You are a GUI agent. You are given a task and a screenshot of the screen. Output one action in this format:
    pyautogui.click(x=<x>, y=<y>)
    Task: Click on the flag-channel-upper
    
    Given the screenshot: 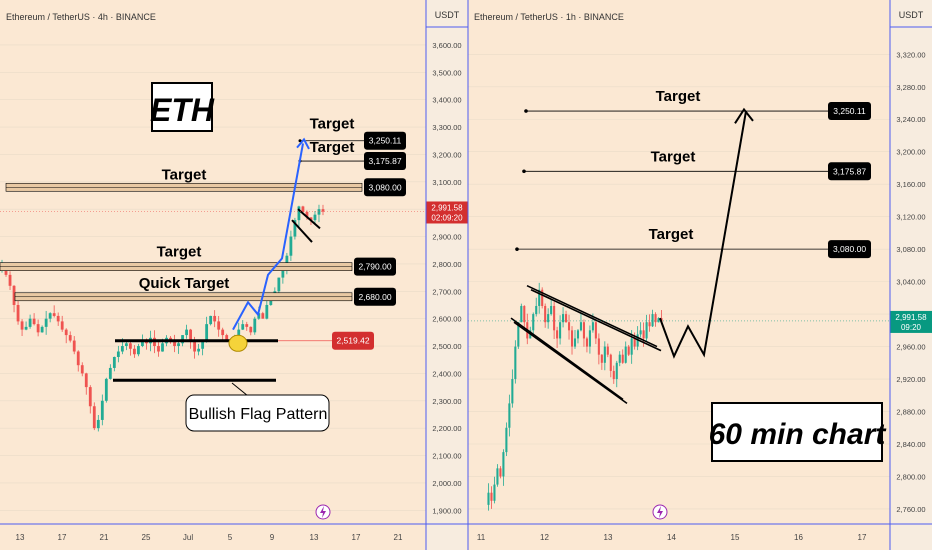 What is the action you would take?
    pyautogui.click(x=309, y=219)
    